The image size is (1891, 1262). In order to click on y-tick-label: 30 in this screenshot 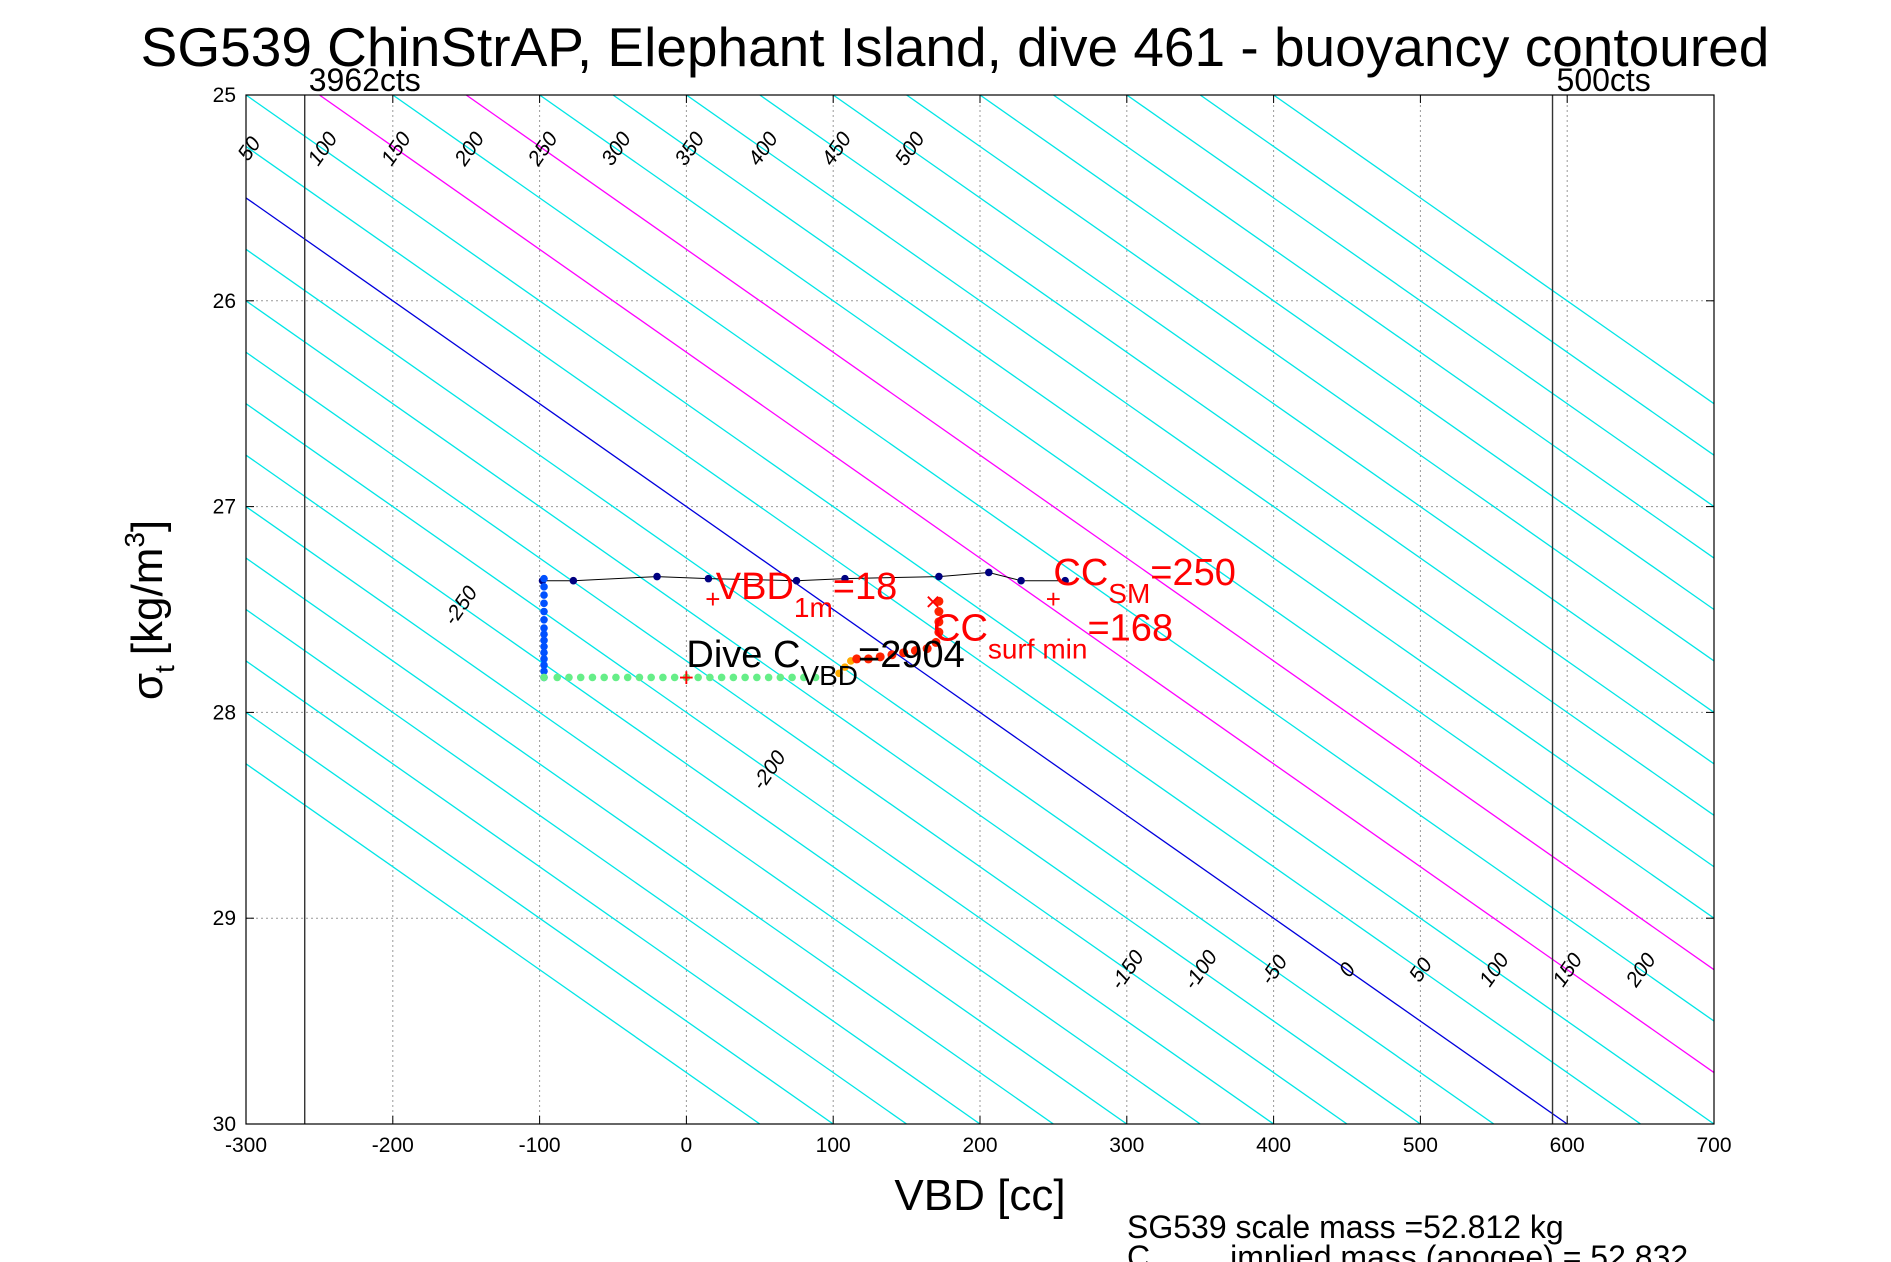, I will do `click(224, 1124)`.